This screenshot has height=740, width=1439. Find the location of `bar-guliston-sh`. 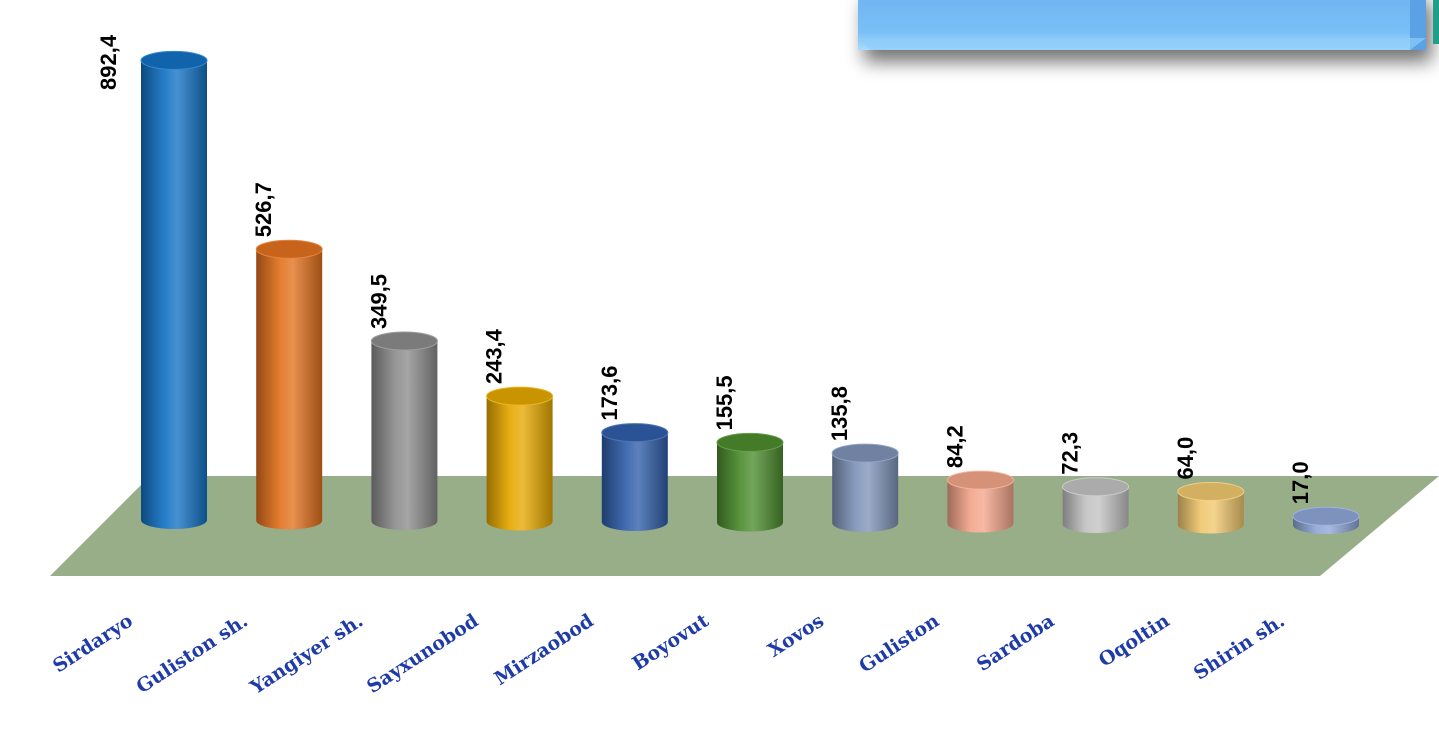

bar-guliston-sh is located at coordinates (289, 384).